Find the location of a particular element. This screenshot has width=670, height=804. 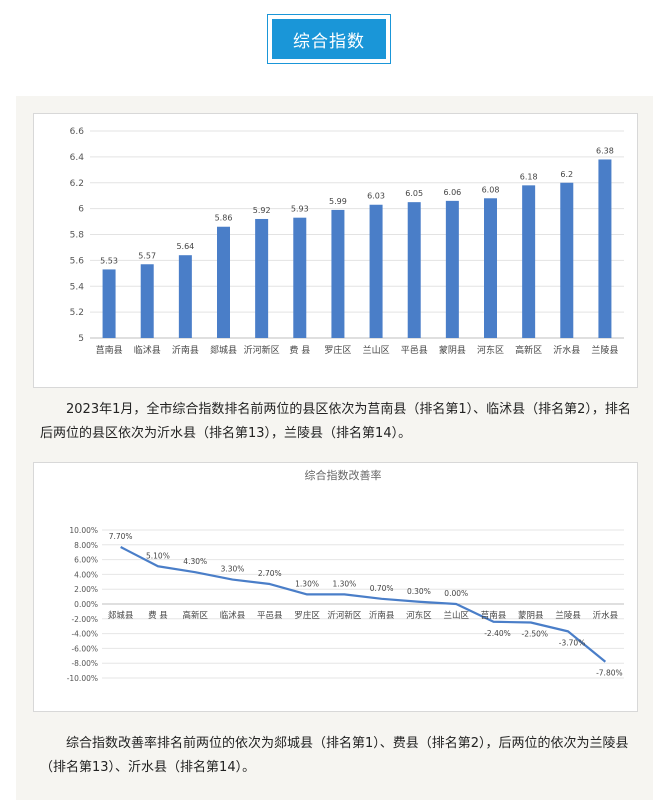

data-label: 5.53 is located at coordinates (109, 260).